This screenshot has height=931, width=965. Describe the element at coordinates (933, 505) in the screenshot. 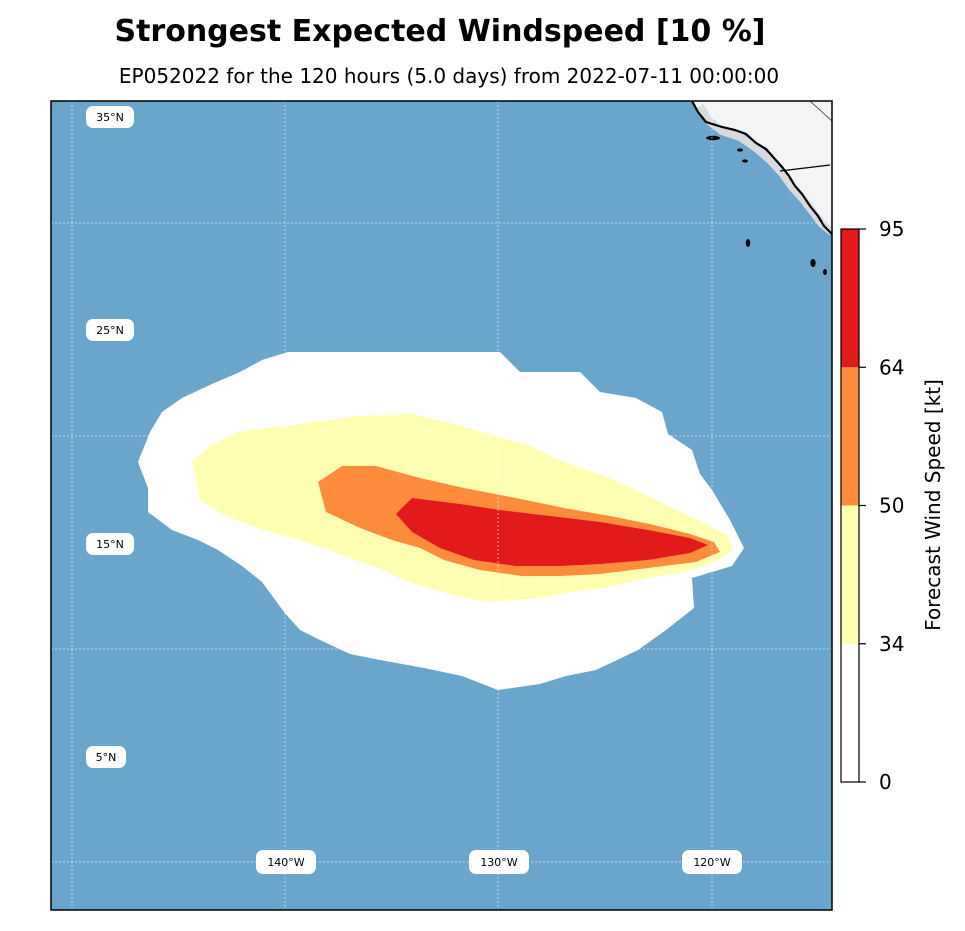

I see `colorbar-label: Forecast Wind Speed [kt]` at that location.